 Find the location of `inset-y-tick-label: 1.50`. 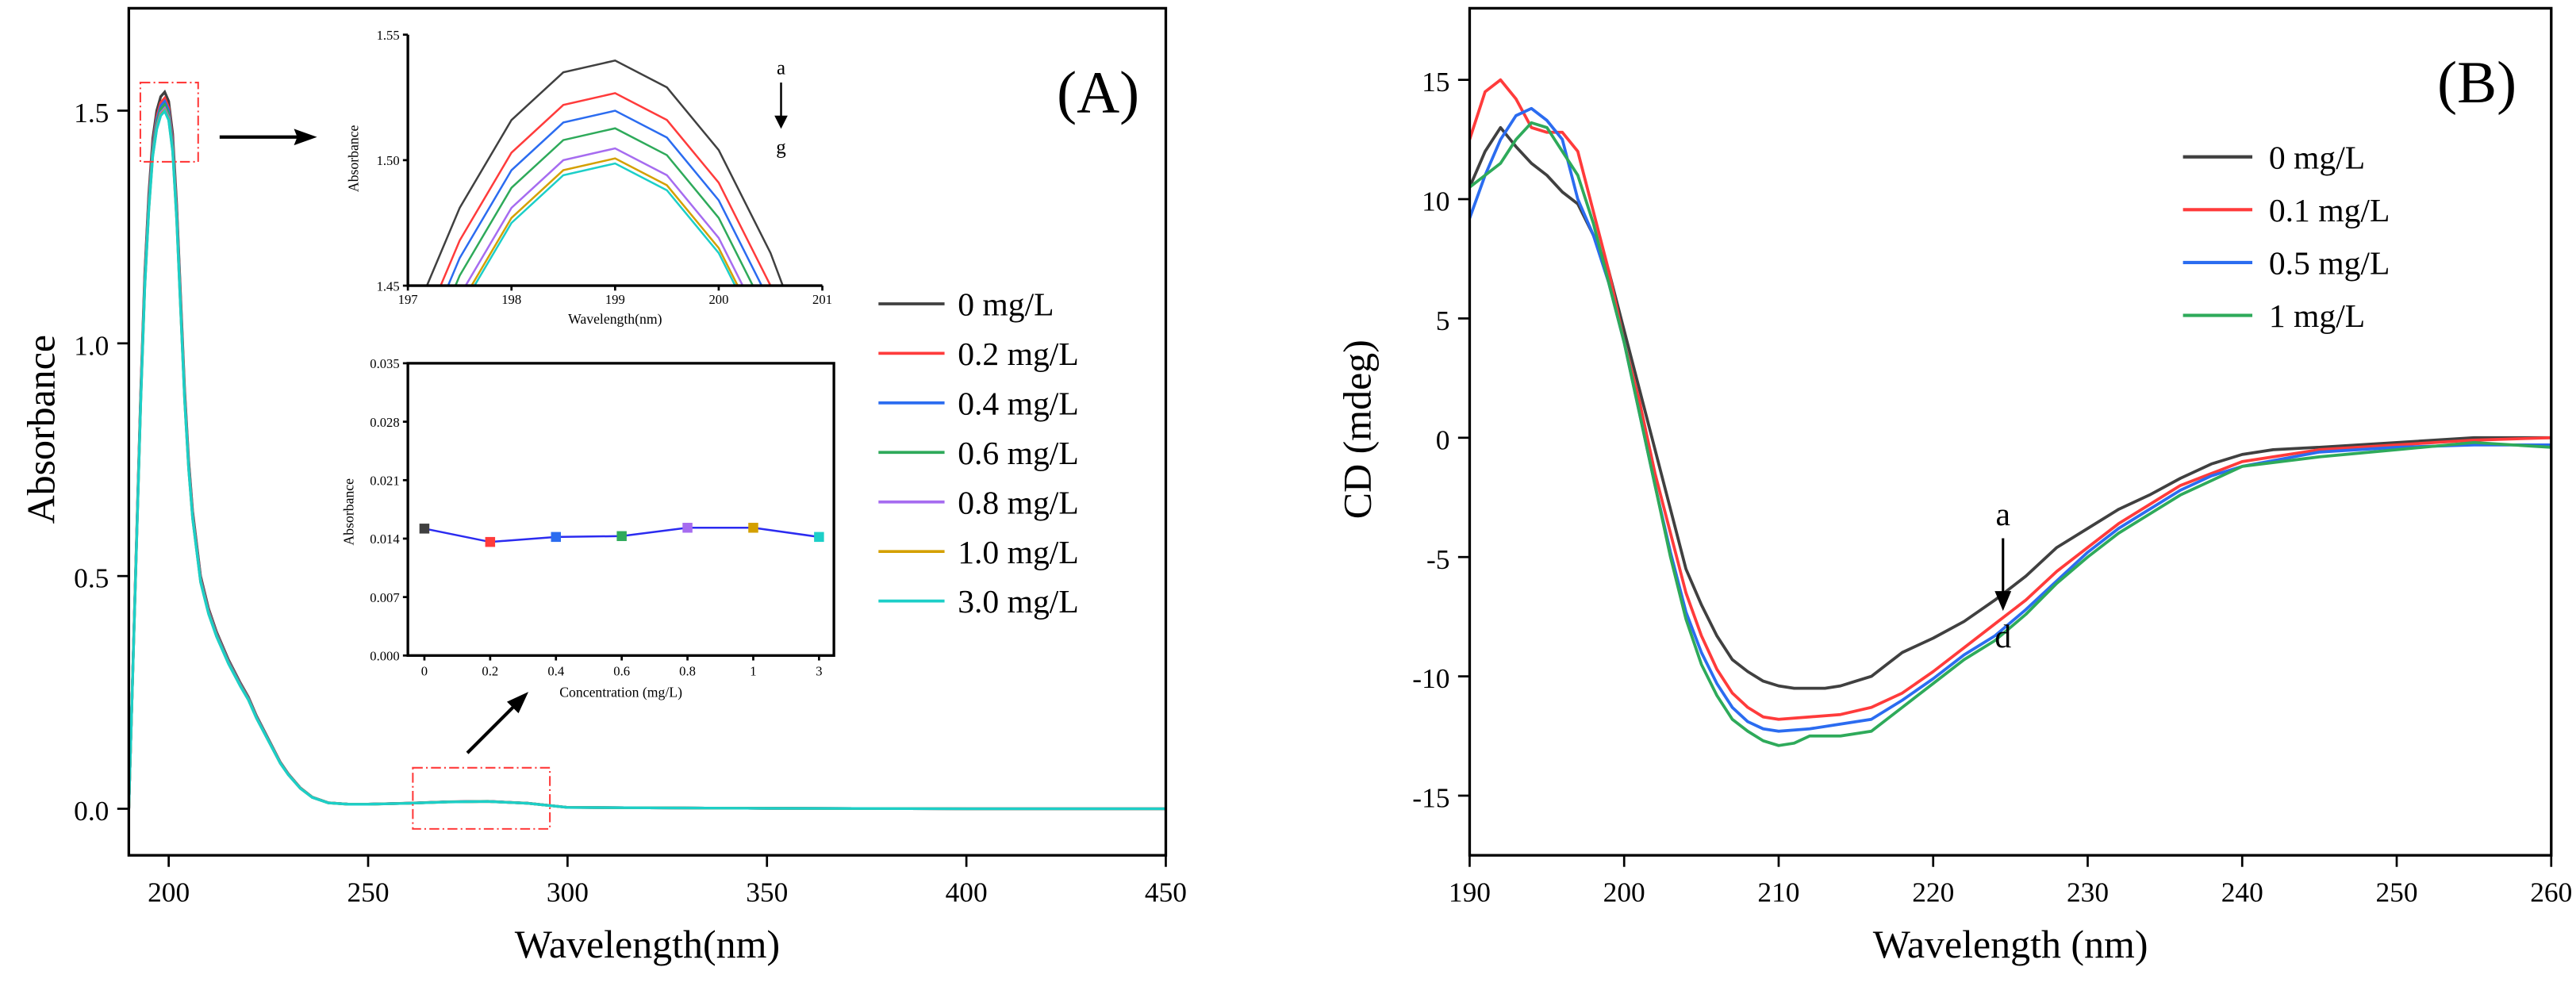

inset-y-tick-label: 1.50 is located at coordinates (388, 161).